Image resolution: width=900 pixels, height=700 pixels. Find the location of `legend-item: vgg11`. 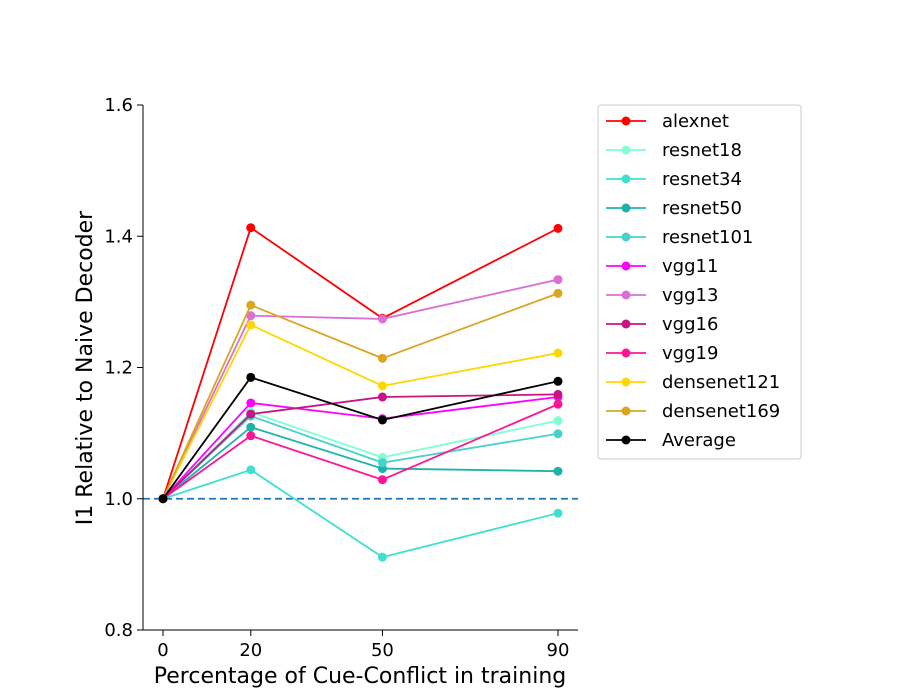

legend-item: vgg11 is located at coordinates (662, 266).